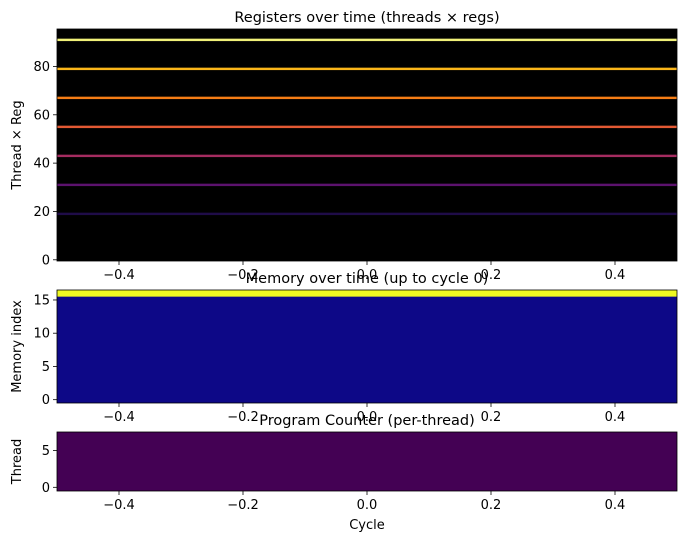  Describe the element at coordinates (367, 461) in the screenshot. I see `heatmap-background` at that location.